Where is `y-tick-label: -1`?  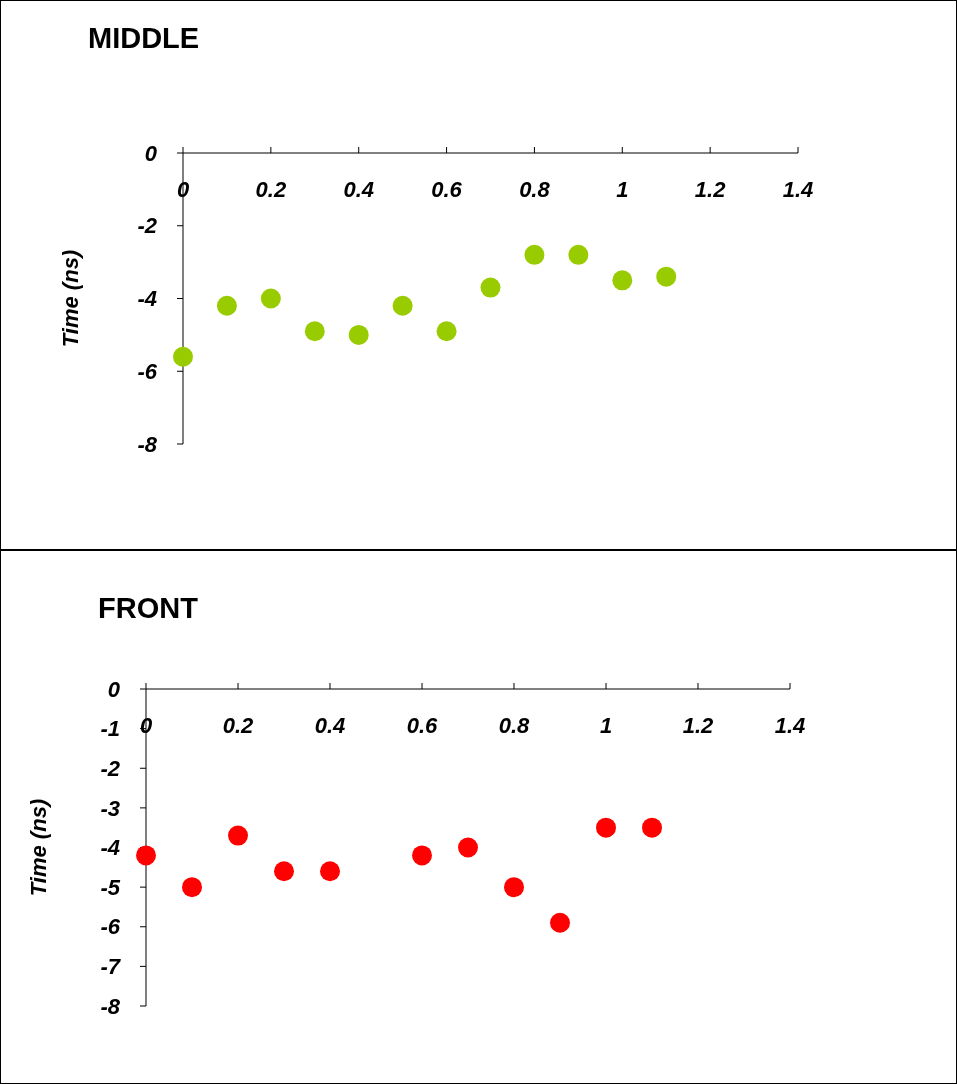
y-tick-label: -1 is located at coordinates (110, 729).